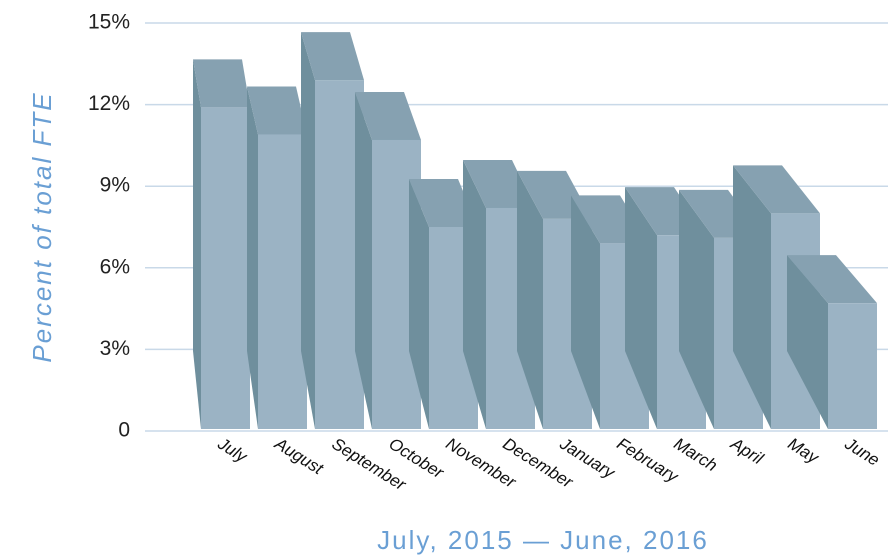 Image resolution: width=888 pixels, height=558 pixels. I want to click on y-tick-label: 3%, so click(115, 348).